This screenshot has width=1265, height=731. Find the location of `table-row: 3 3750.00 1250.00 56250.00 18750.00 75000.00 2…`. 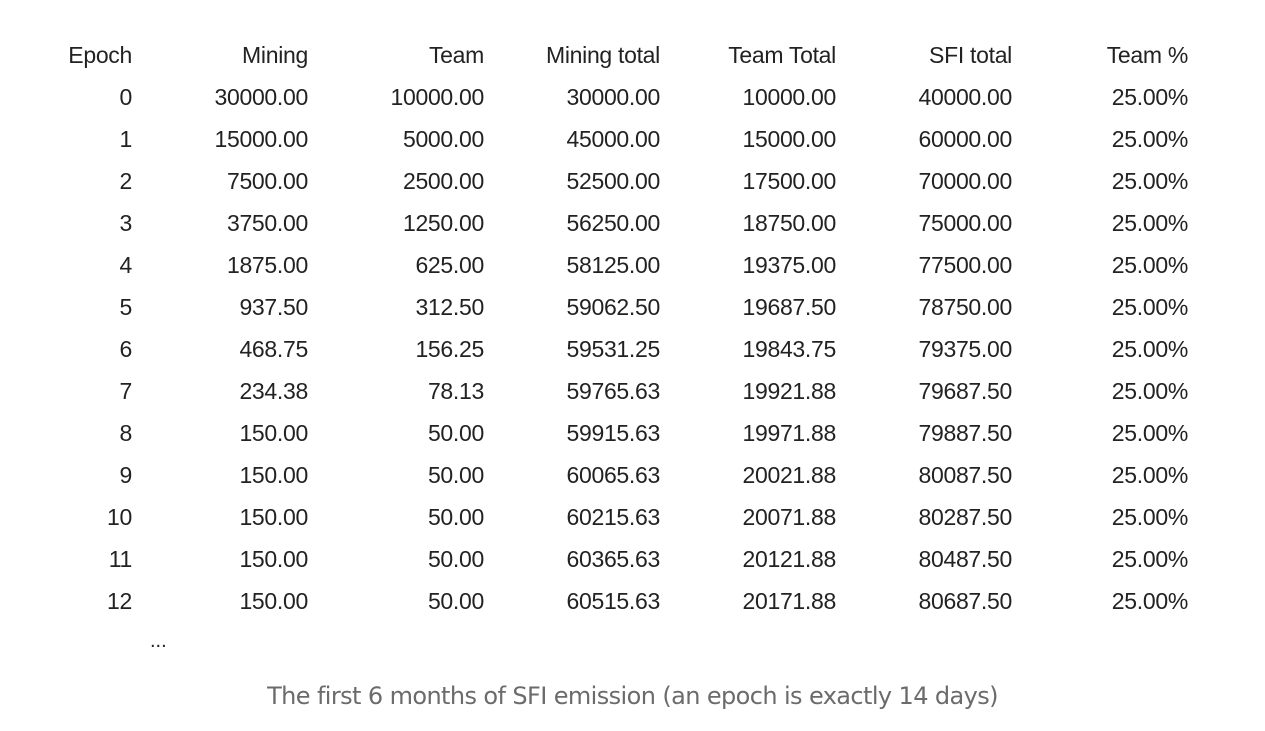

table-row: 3 3750.00 1250.00 56250.00 18750.00 75000.00 2… is located at coordinates (616, 223).